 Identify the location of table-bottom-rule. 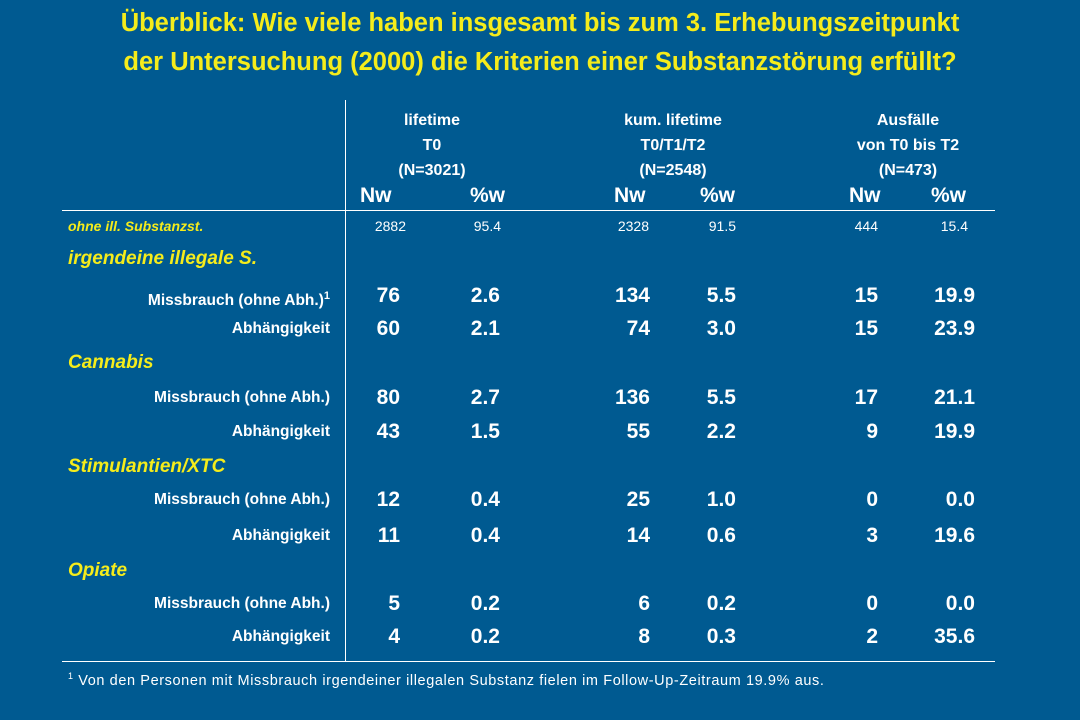
(528, 661).